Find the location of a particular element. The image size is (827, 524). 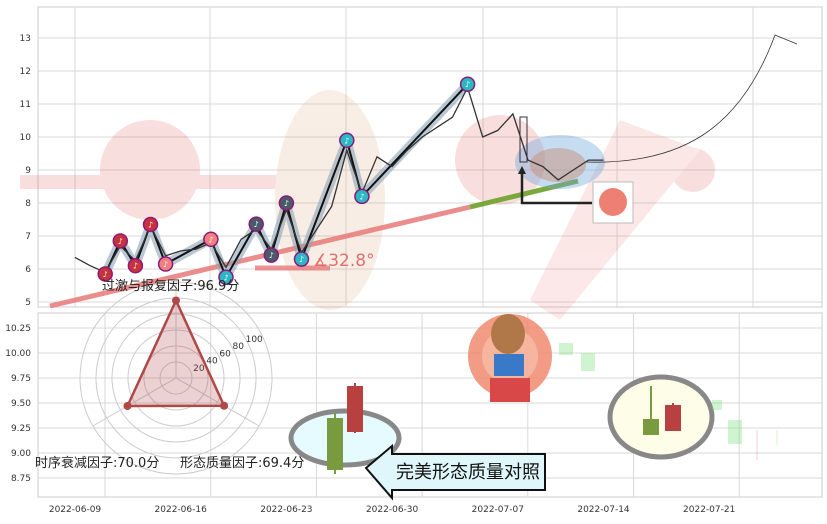

radar-ring-label: 100 is located at coordinates (254, 340).